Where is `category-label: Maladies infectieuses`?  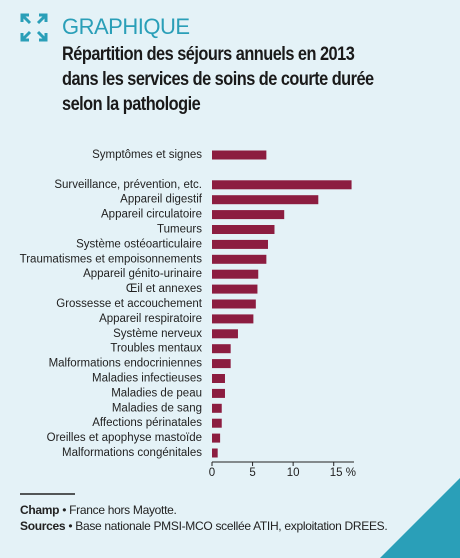
category-label: Maladies infectieuses is located at coordinates (147, 379).